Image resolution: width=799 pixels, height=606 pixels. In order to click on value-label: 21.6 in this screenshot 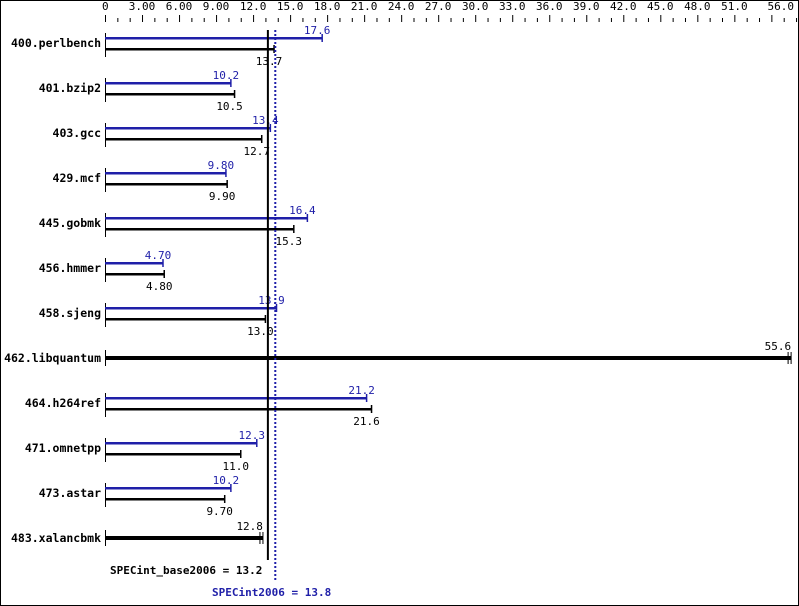, I will do `click(366, 421)`.